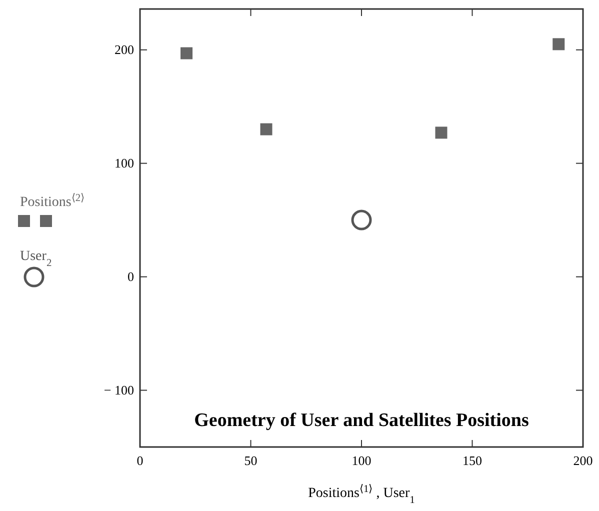 This screenshot has height=511, width=599. What do you see at coordinates (362, 460) in the screenshot?
I see `x-tick-label: 100` at bounding box center [362, 460].